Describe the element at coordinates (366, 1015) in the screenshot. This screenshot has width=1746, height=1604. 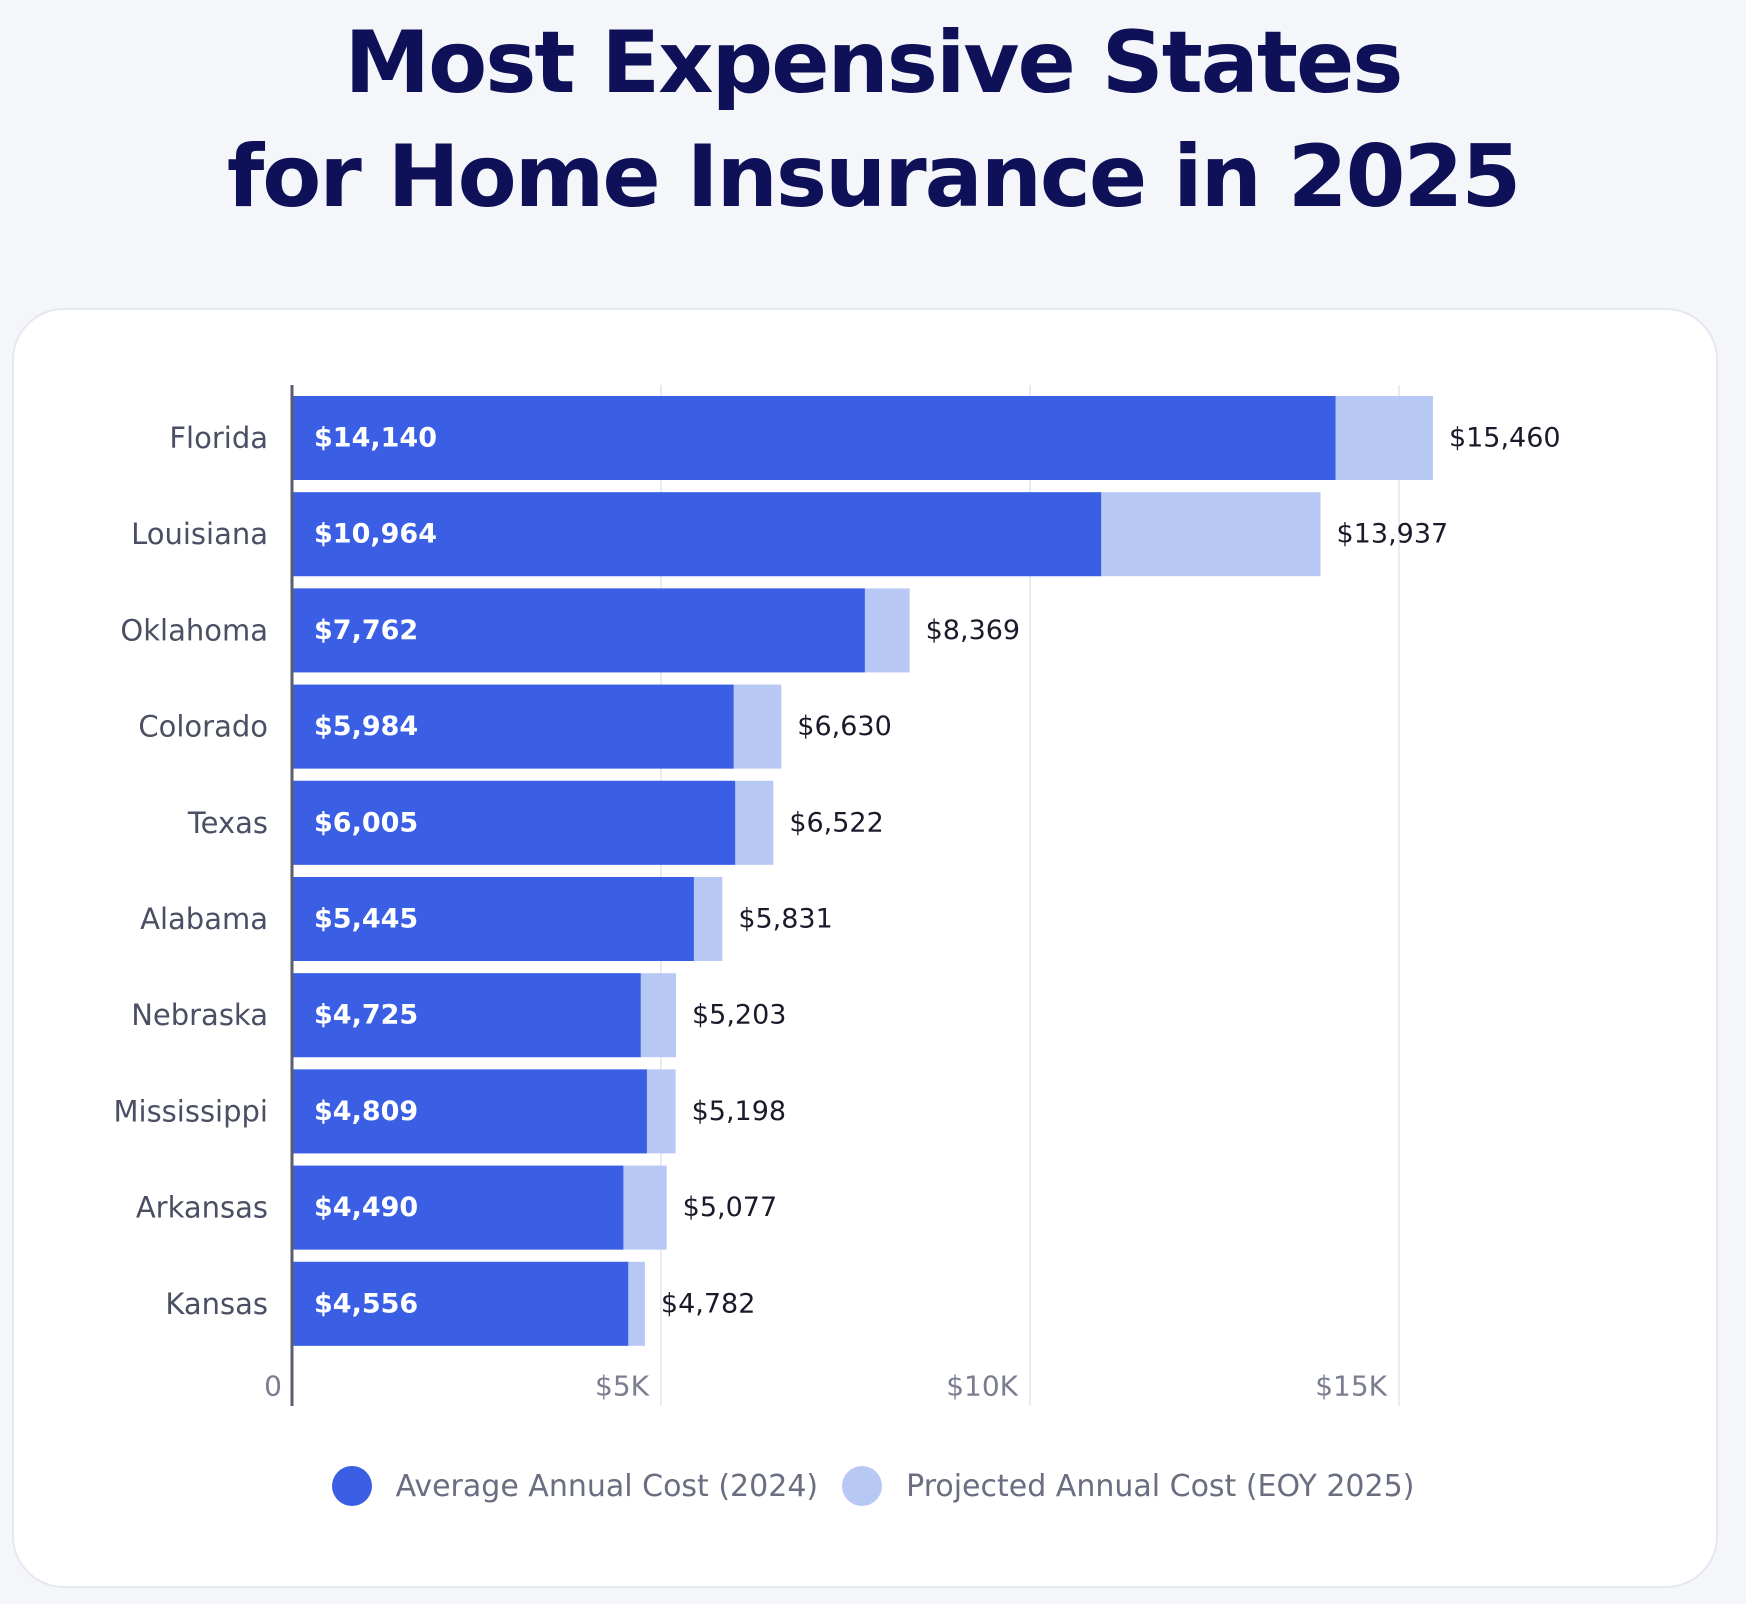
I see `average-value-label: $4,725` at that location.